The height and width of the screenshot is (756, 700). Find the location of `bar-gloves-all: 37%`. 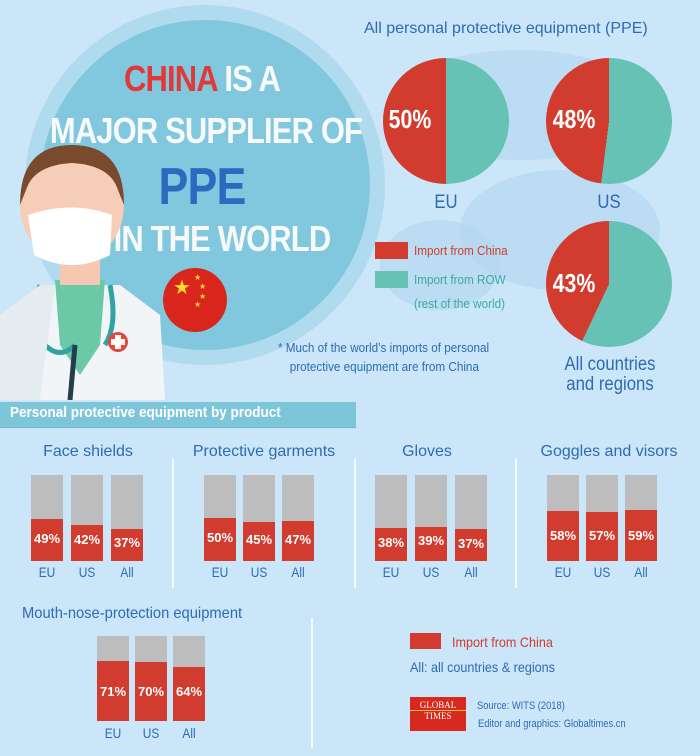

bar-gloves-all: 37% is located at coordinates (471, 518).